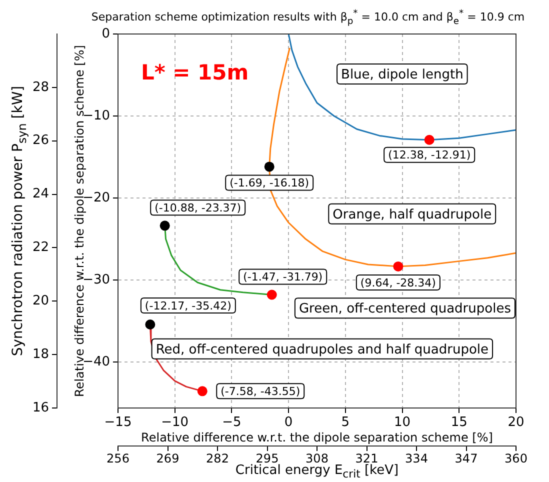 The height and width of the screenshot is (482, 549). What do you see at coordinates (459, 422) in the screenshot?
I see `x-tick-label: 15` at bounding box center [459, 422].